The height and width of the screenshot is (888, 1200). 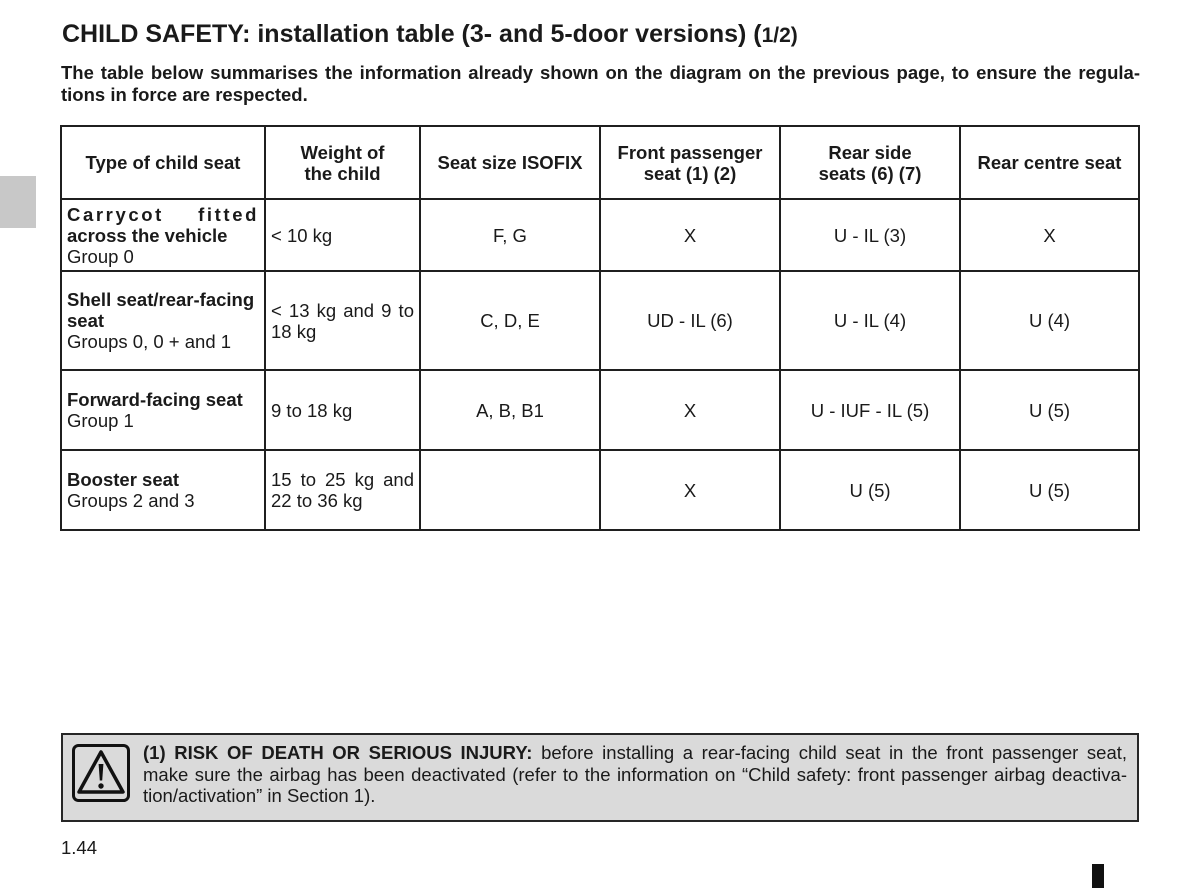 I want to click on page-indicator: 1/2), so click(x=779, y=35).